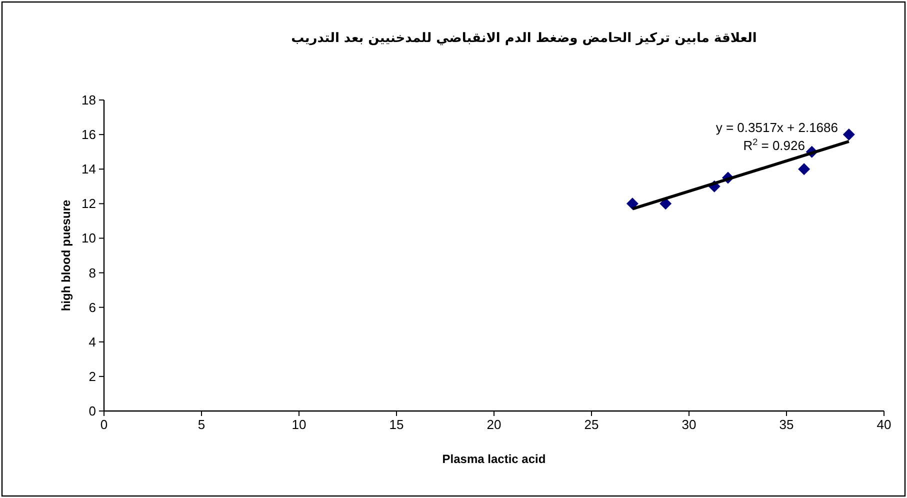  I want to click on y-tick-label: 8, so click(92, 272).